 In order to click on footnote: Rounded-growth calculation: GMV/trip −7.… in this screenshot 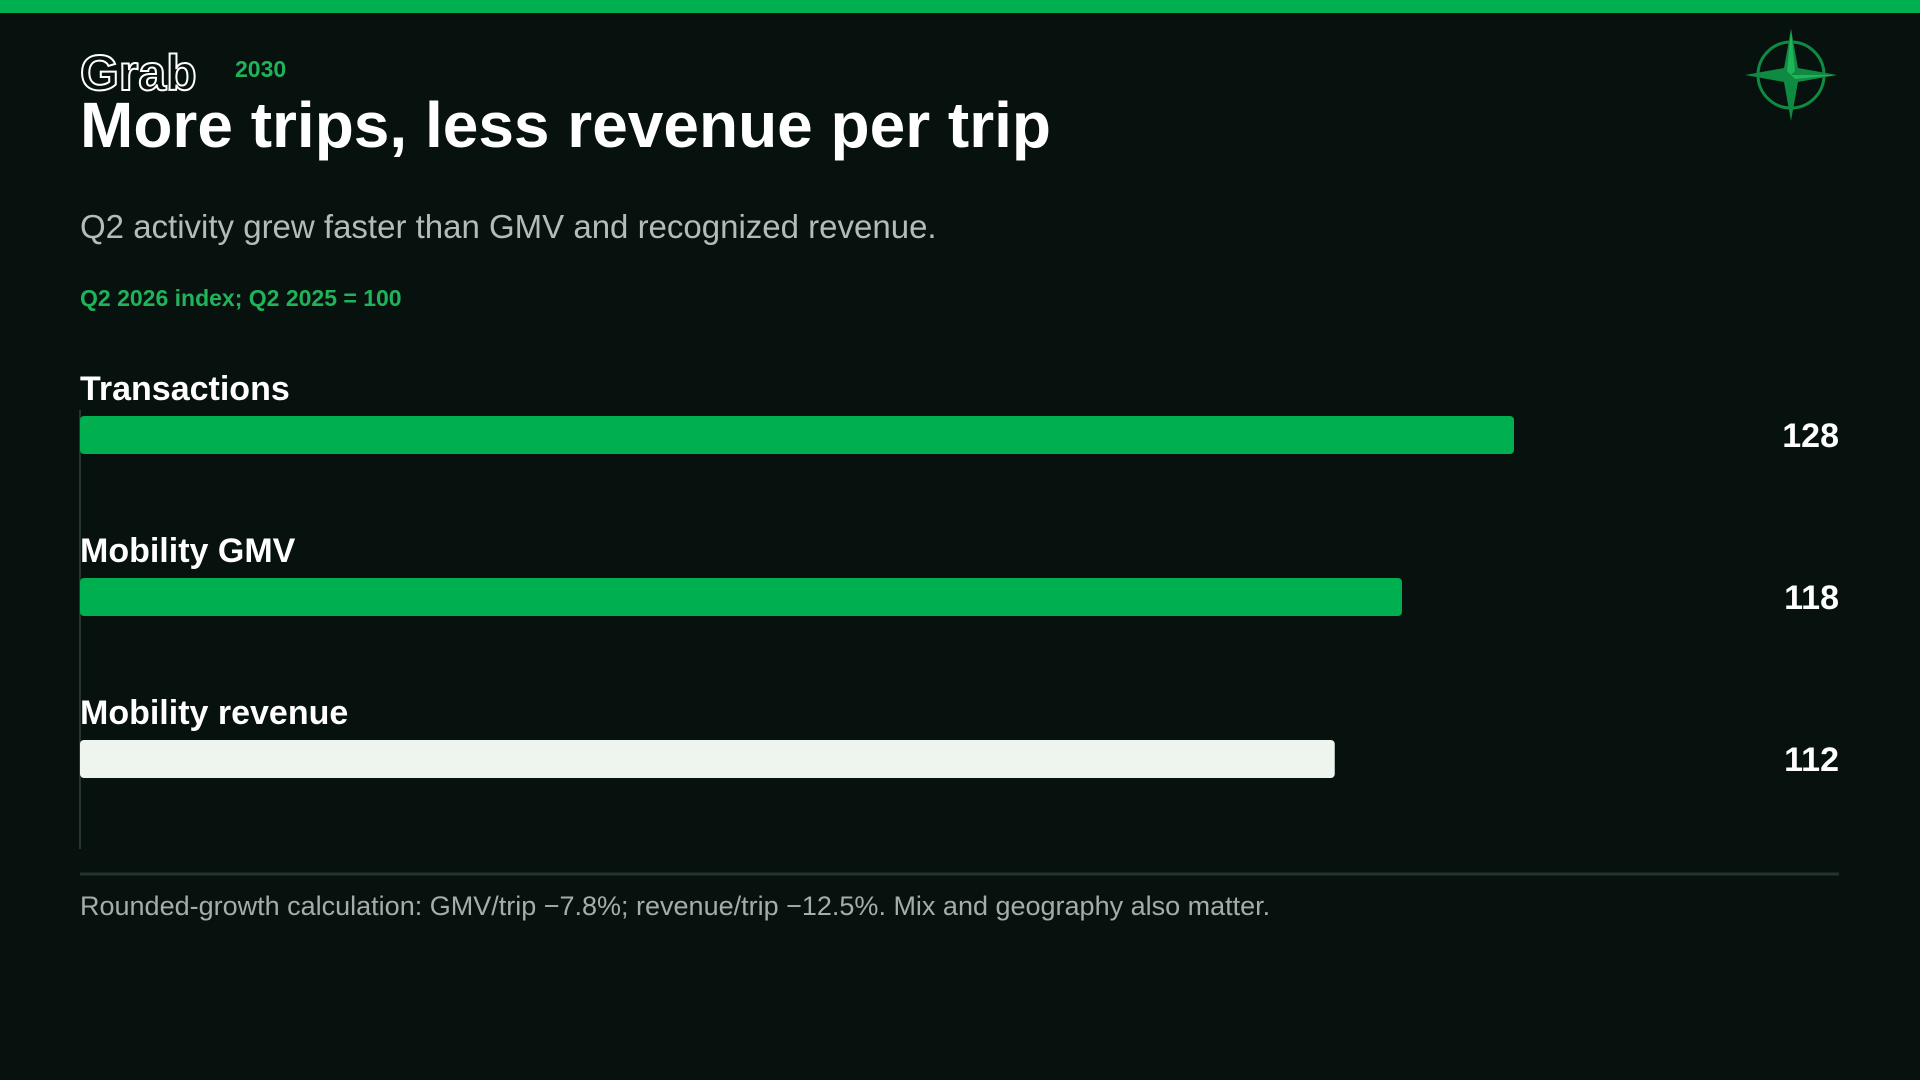, I will do `click(675, 906)`.